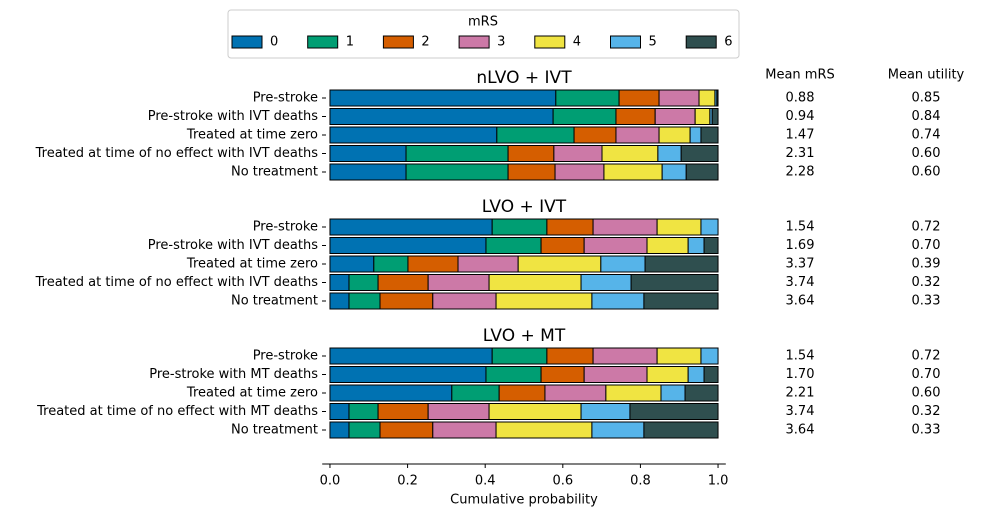  What do you see at coordinates (800, 227) in the screenshot?
I see `mean-mrs: 1.54` at bounding box center [800, 227].